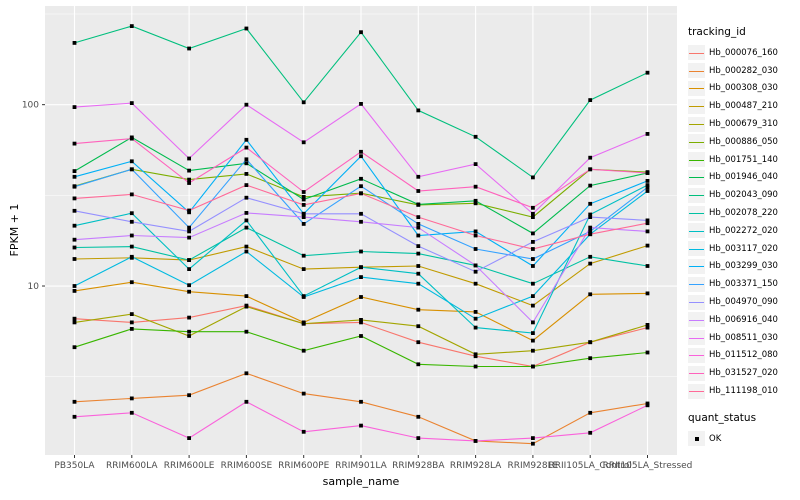 The width and height of the screenshot is (800, 500). I want to click on legend-label: Hb_000282_030, so click(743, 70).